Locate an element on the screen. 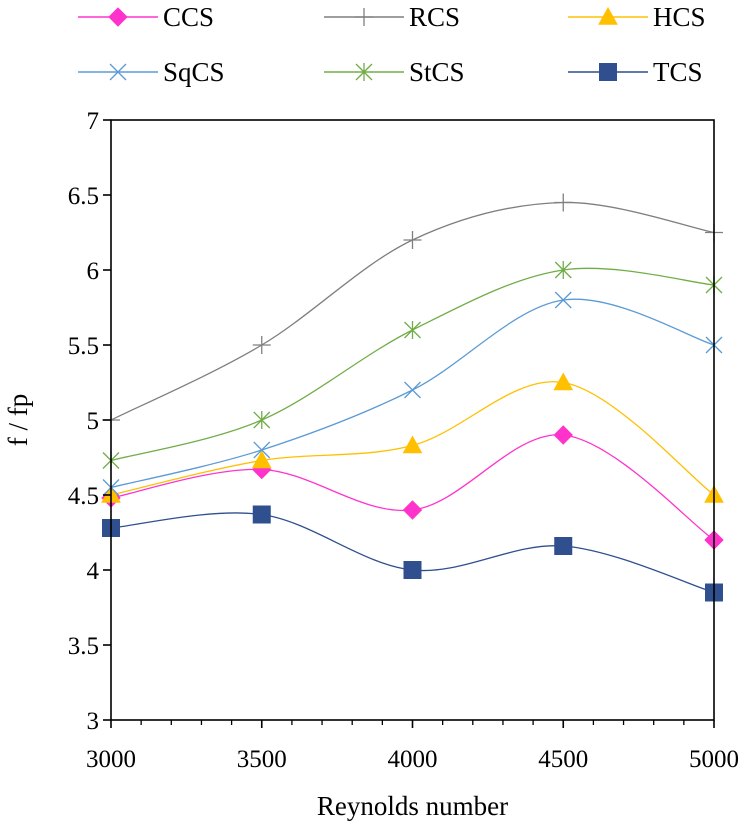 The width and height of the screenshot is (750, 827). legend-label: CCS is located at coordinates (188, 17).